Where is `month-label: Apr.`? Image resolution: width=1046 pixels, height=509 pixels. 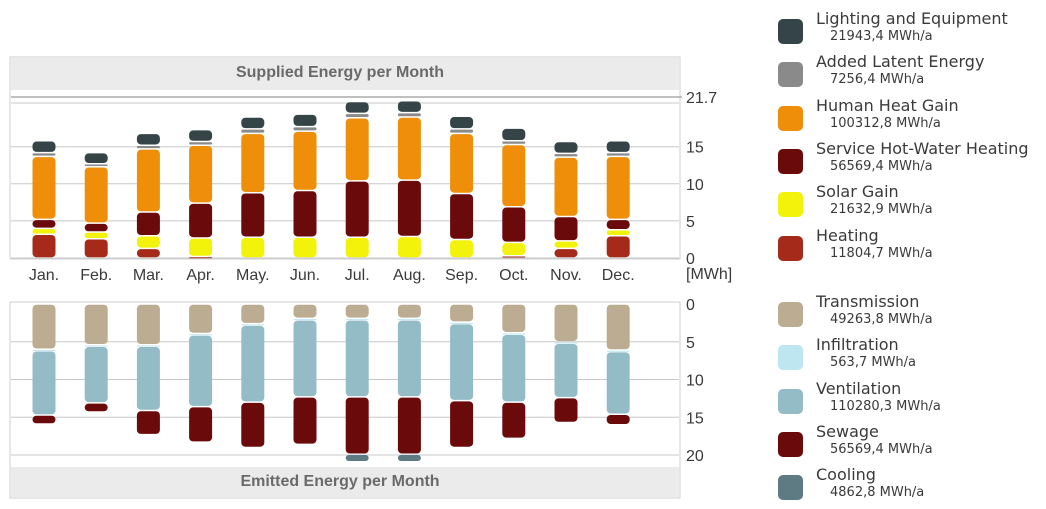
month-label: Apr. is located at coordinates (200, 275).